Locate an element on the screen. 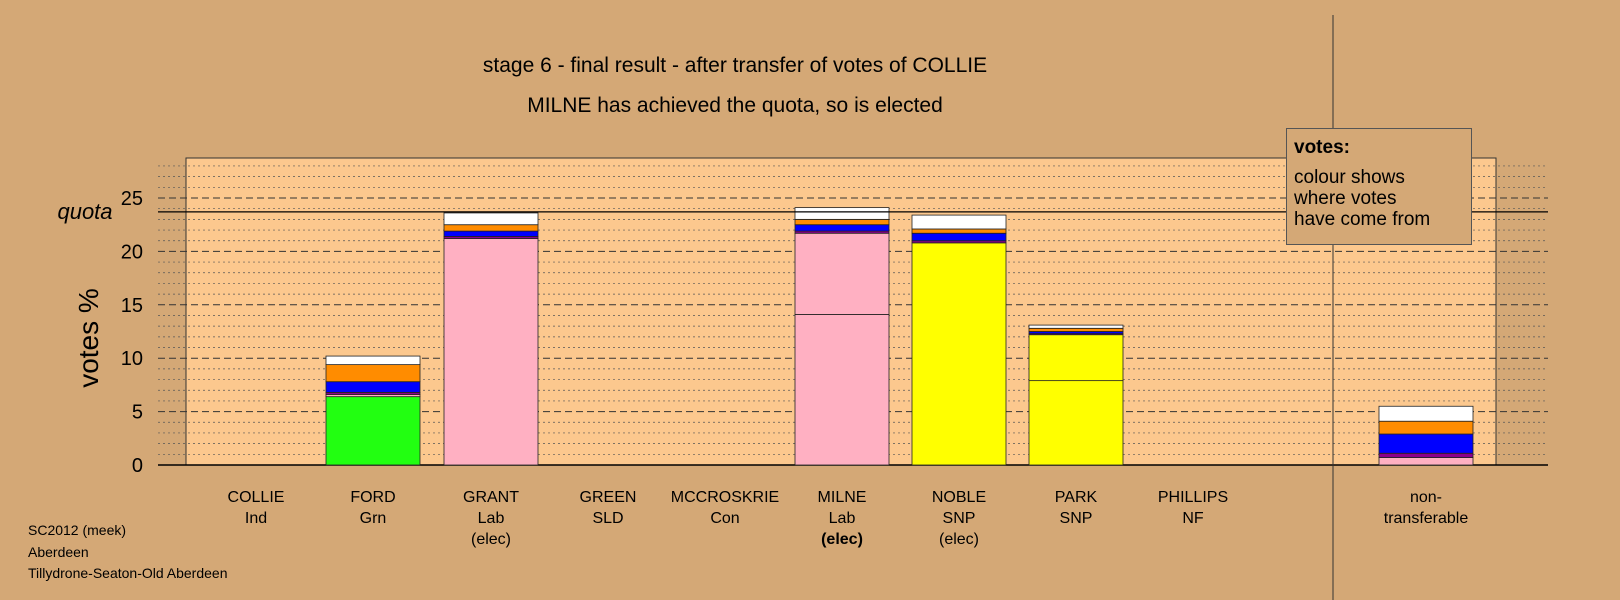  label-name-ford: FORD is located at coordinates (372, 497).